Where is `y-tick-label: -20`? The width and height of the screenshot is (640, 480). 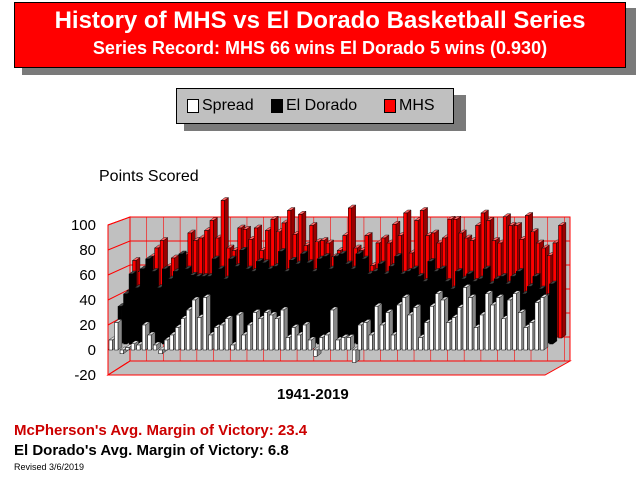
y-tick-label: -20 is located at coordinates (85, 375).